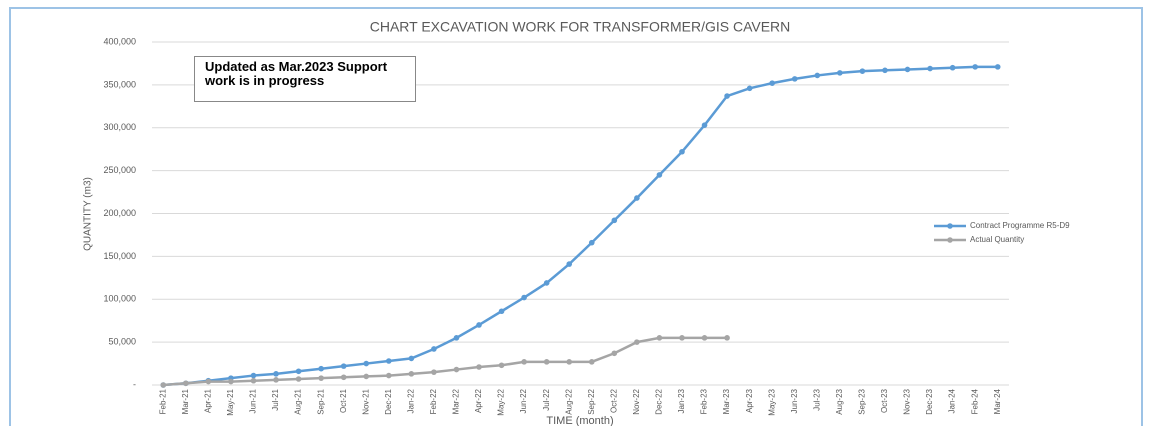  I want to click on x-tick-label: Jul-23, so click(816, 399).